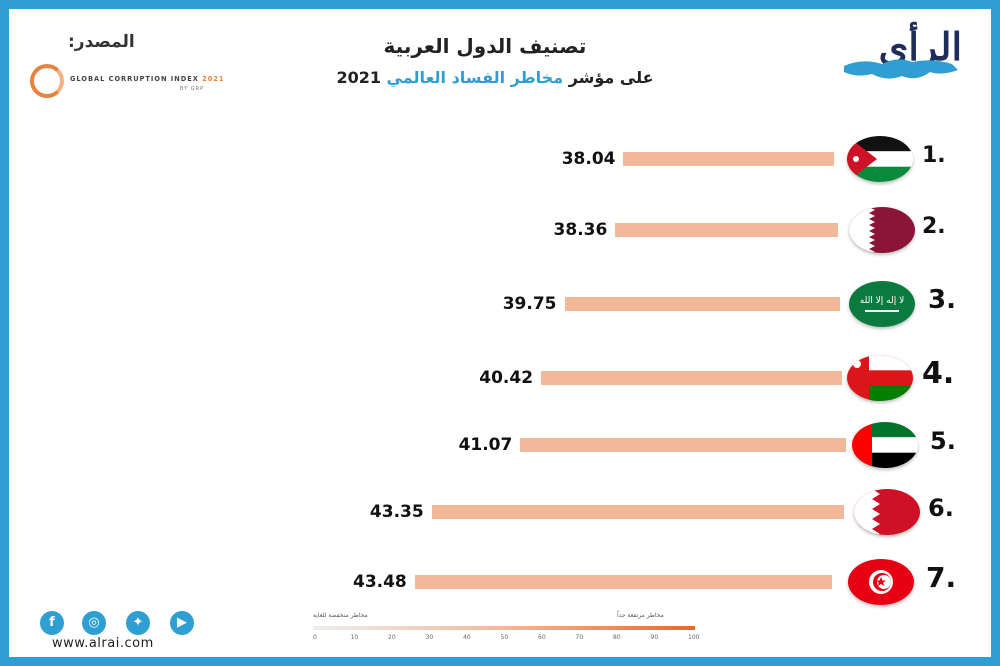  Describe the element at coordinates (726, 230) in the screenshot. I see `bar-qatar` at that location.